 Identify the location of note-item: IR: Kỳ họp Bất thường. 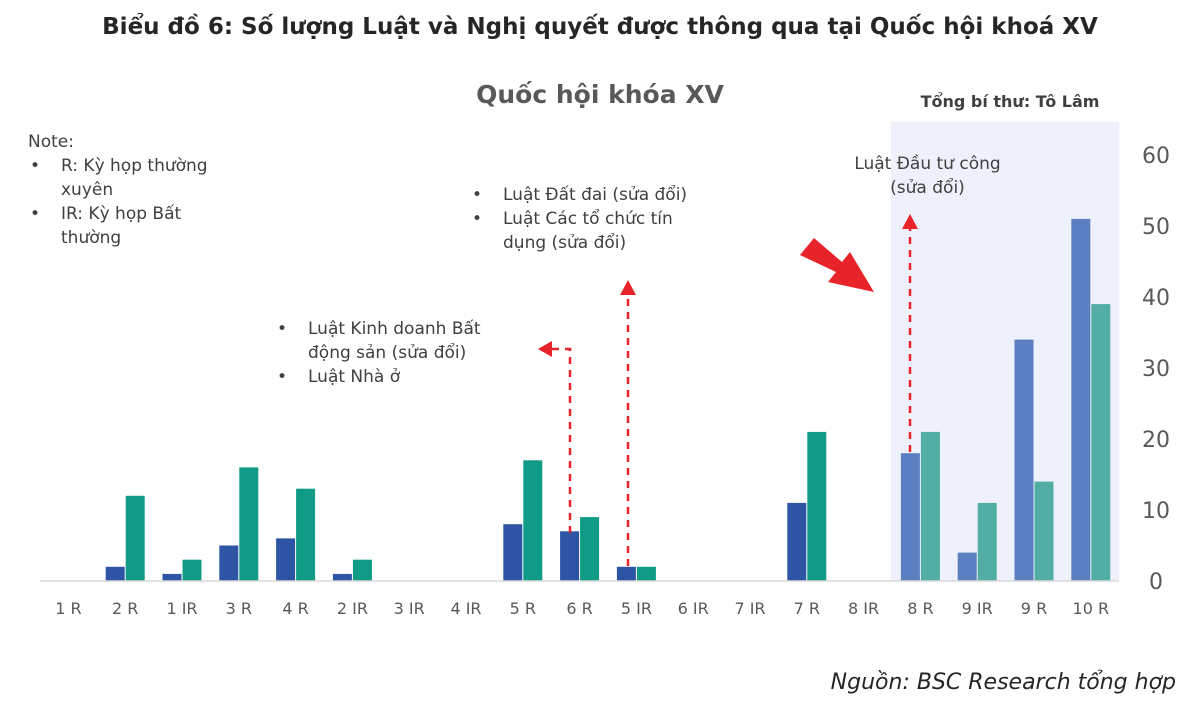
(129, 226).